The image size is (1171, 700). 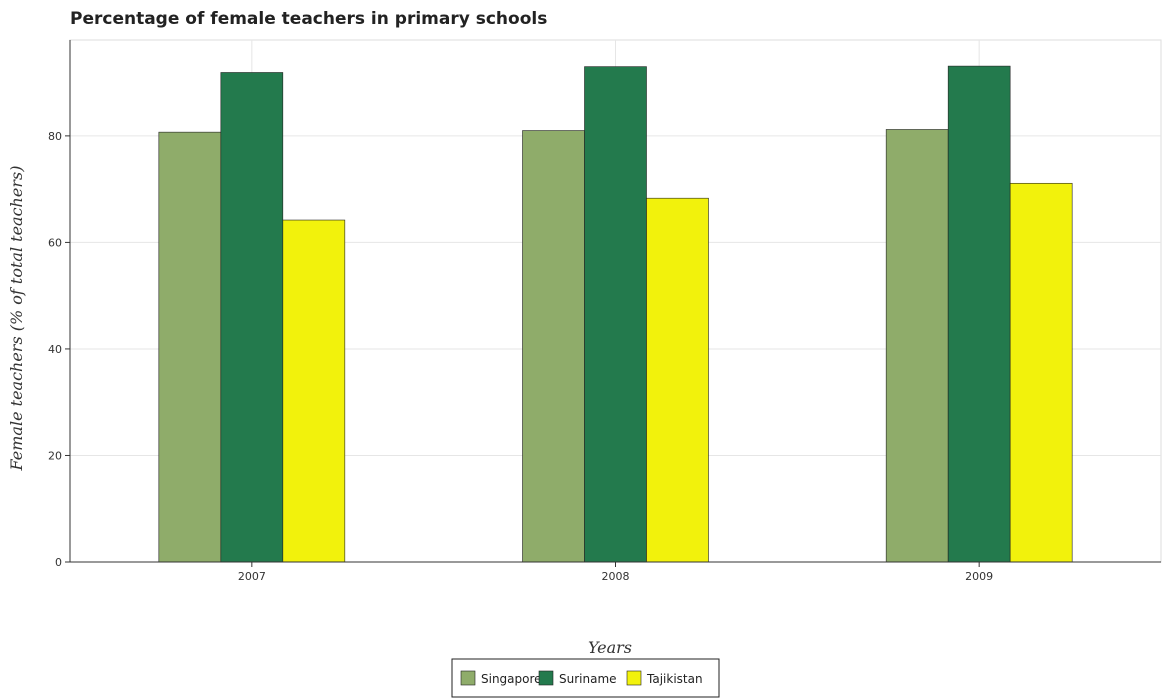 What do you see at coordinates (511, 679) in the screenshot?
I see `legend-label-singapore: Singapore` at bounding box center [511, 679].